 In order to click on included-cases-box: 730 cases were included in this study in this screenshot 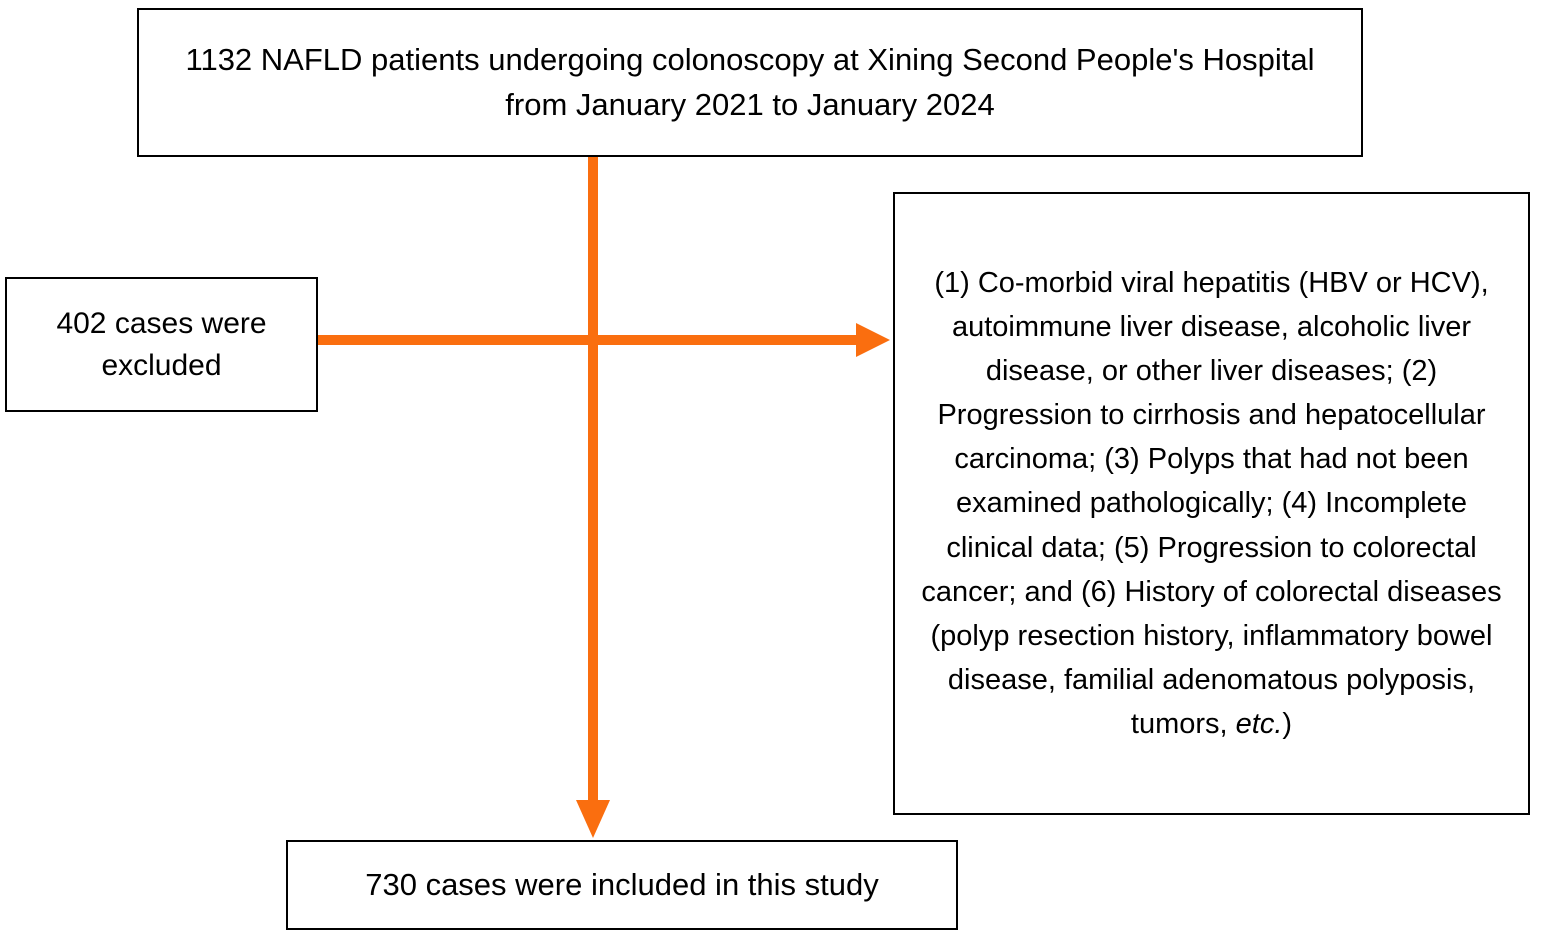, I will do `click(622, 885)`.